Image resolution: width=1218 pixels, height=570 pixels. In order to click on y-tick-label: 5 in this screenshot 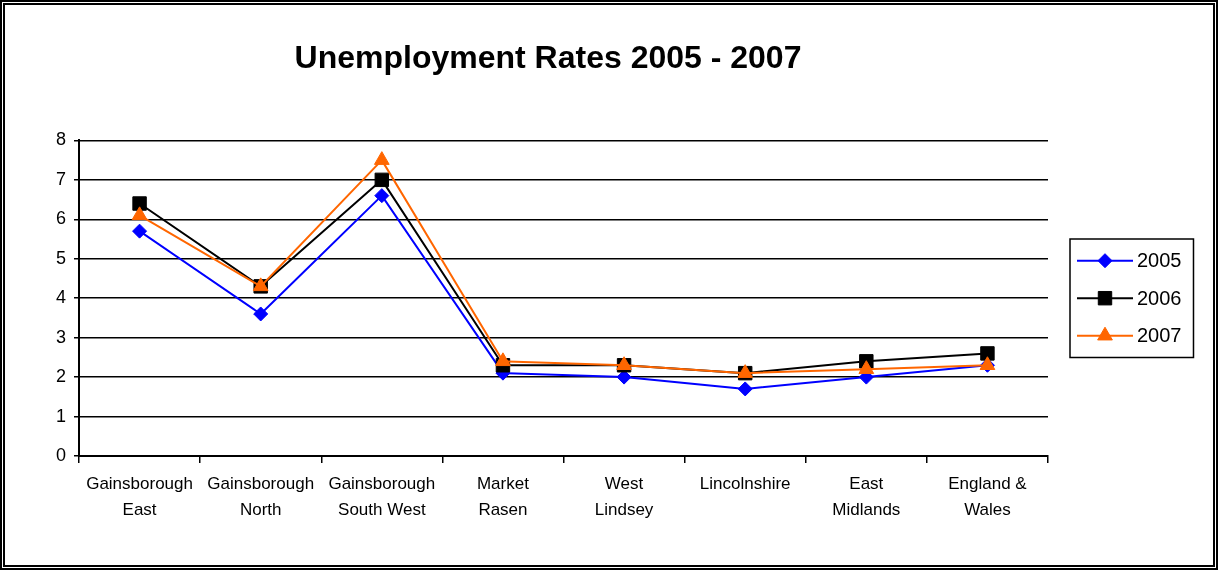, I will do `click(61, 257)`.